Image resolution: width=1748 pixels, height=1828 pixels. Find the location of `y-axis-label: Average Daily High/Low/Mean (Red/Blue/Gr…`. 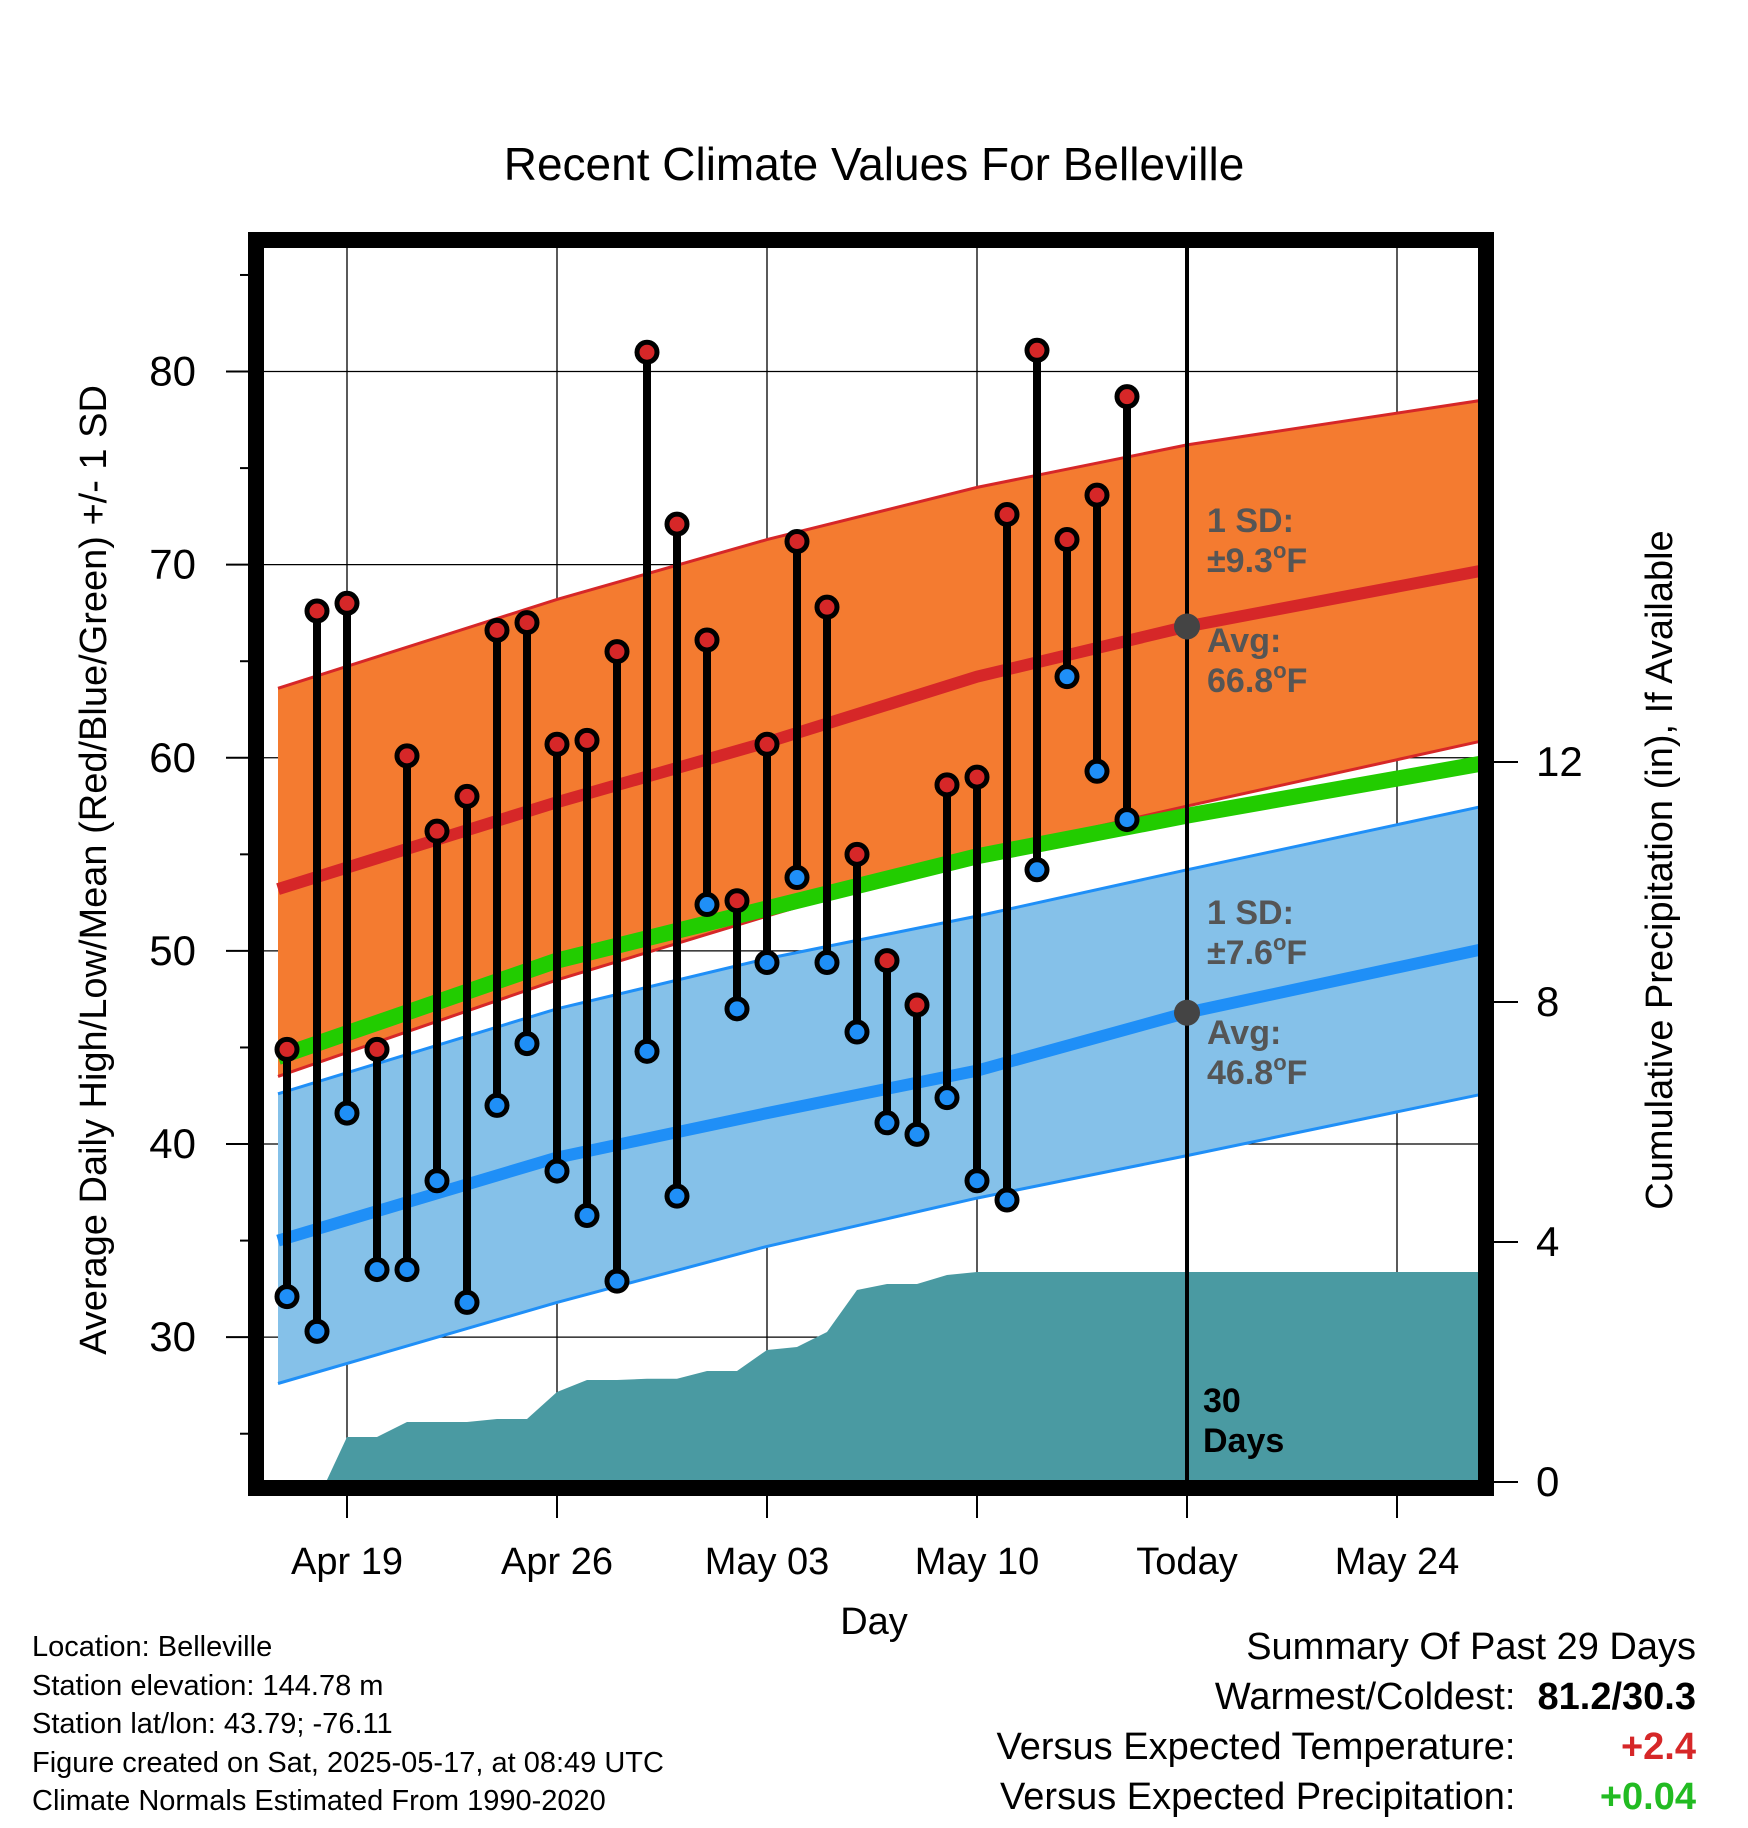

y-axis-label: Average Daily High/Low/Mean (Red/Blue/Gr… is located at coordinates (94, 870).